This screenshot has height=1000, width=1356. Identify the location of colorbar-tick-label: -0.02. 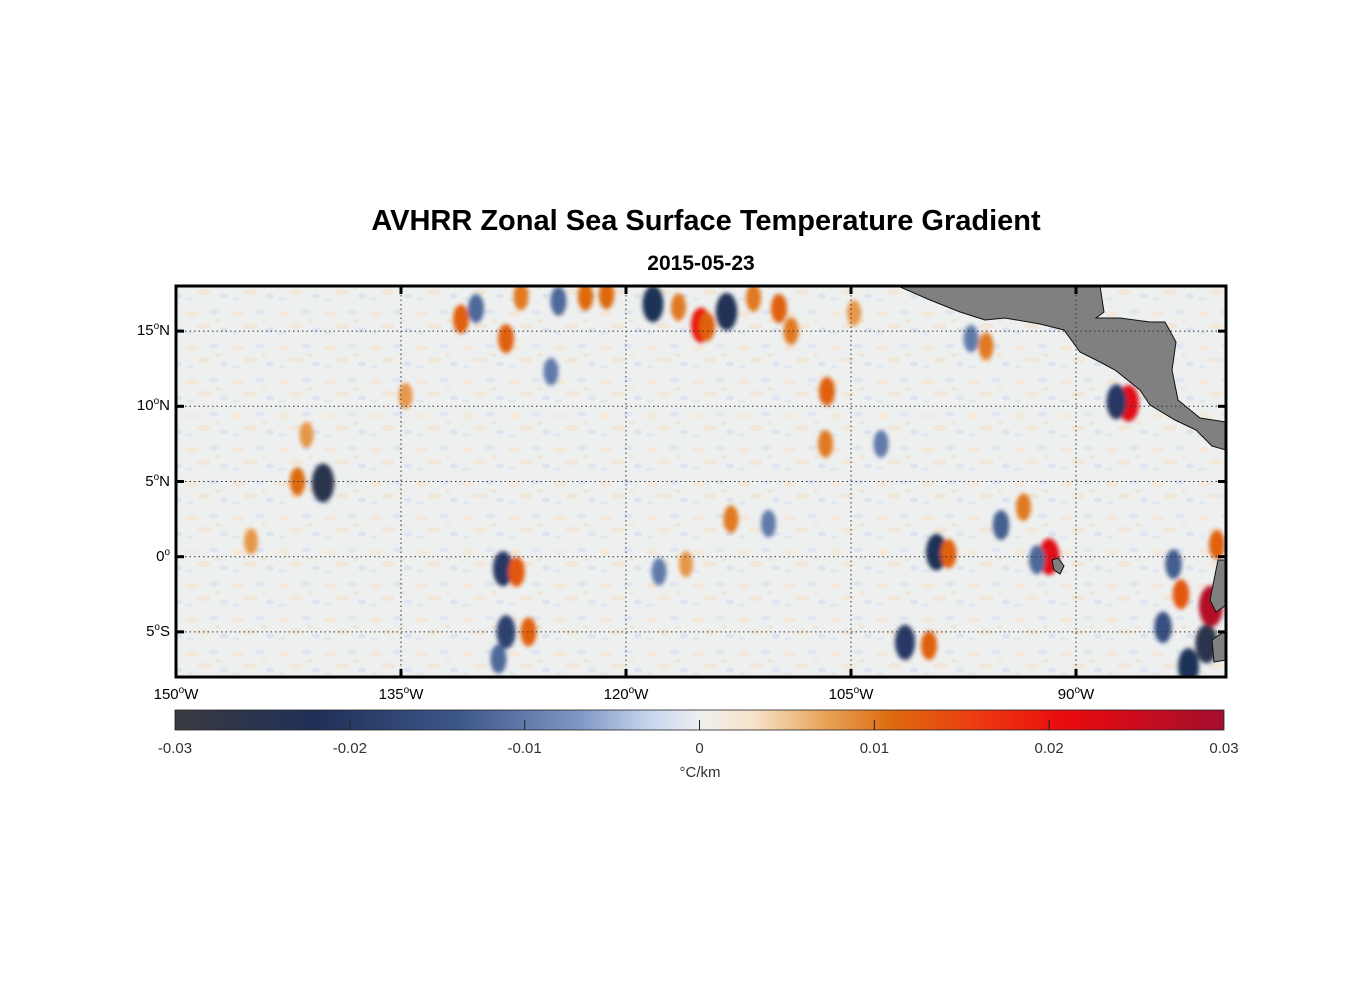
(349, 748).